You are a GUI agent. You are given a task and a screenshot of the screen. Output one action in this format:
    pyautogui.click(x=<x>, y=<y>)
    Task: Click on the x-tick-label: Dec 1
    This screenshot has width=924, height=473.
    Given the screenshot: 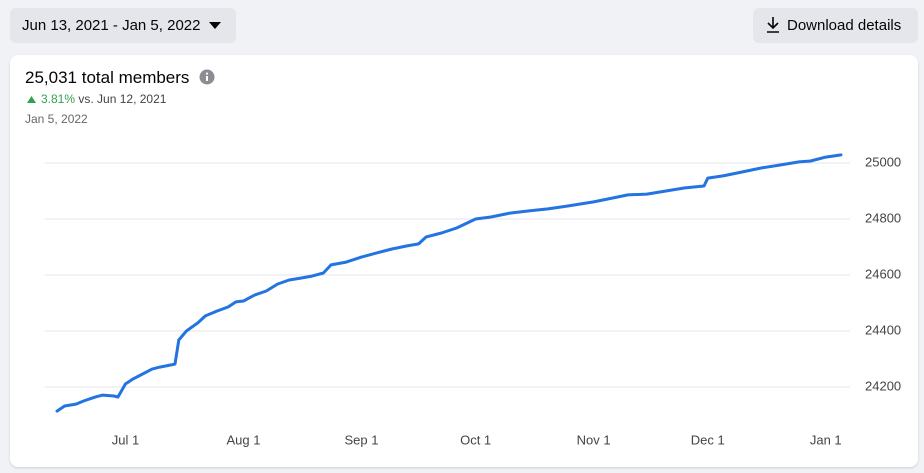 What is the action you would take?
    pyautogui.click(x=708, y=439)
    